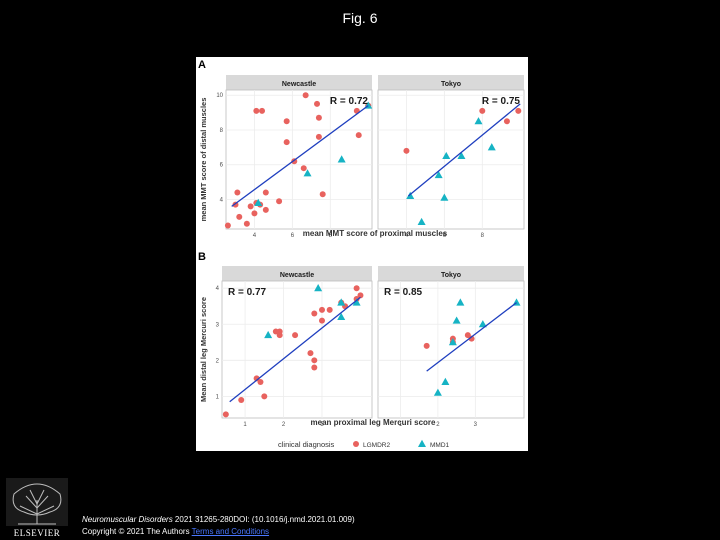  I want to click on x-tick-label: 6, so click(445, 236).